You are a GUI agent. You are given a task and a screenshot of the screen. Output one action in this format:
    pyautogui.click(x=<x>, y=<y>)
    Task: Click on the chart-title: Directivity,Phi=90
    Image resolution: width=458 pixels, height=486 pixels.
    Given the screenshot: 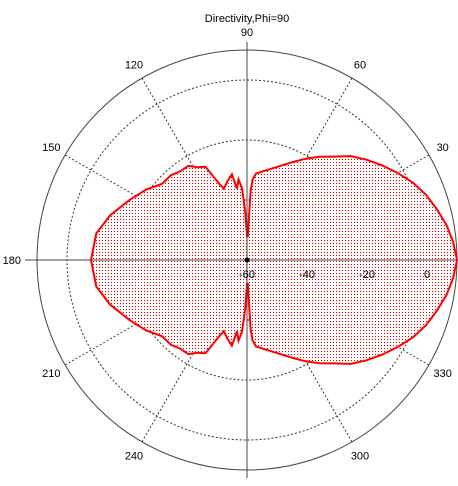 What is the action you would take?
    pyautogui.click(x=247, y=19)
    